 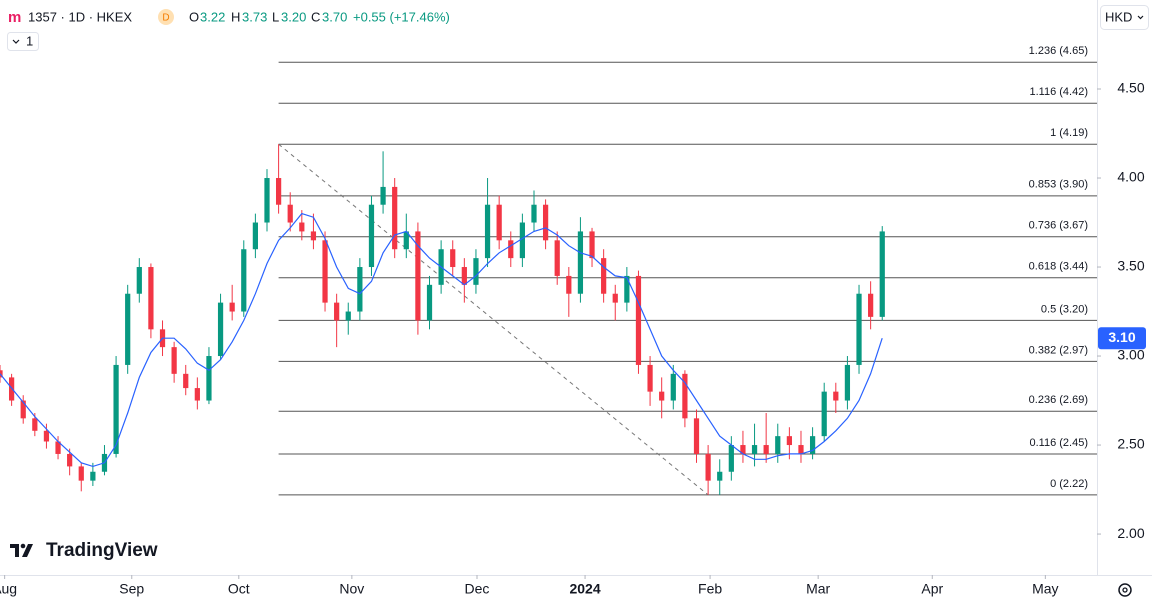 I want to click on fib-label: 0.382 (2.97), so click(x=1058, y=350).